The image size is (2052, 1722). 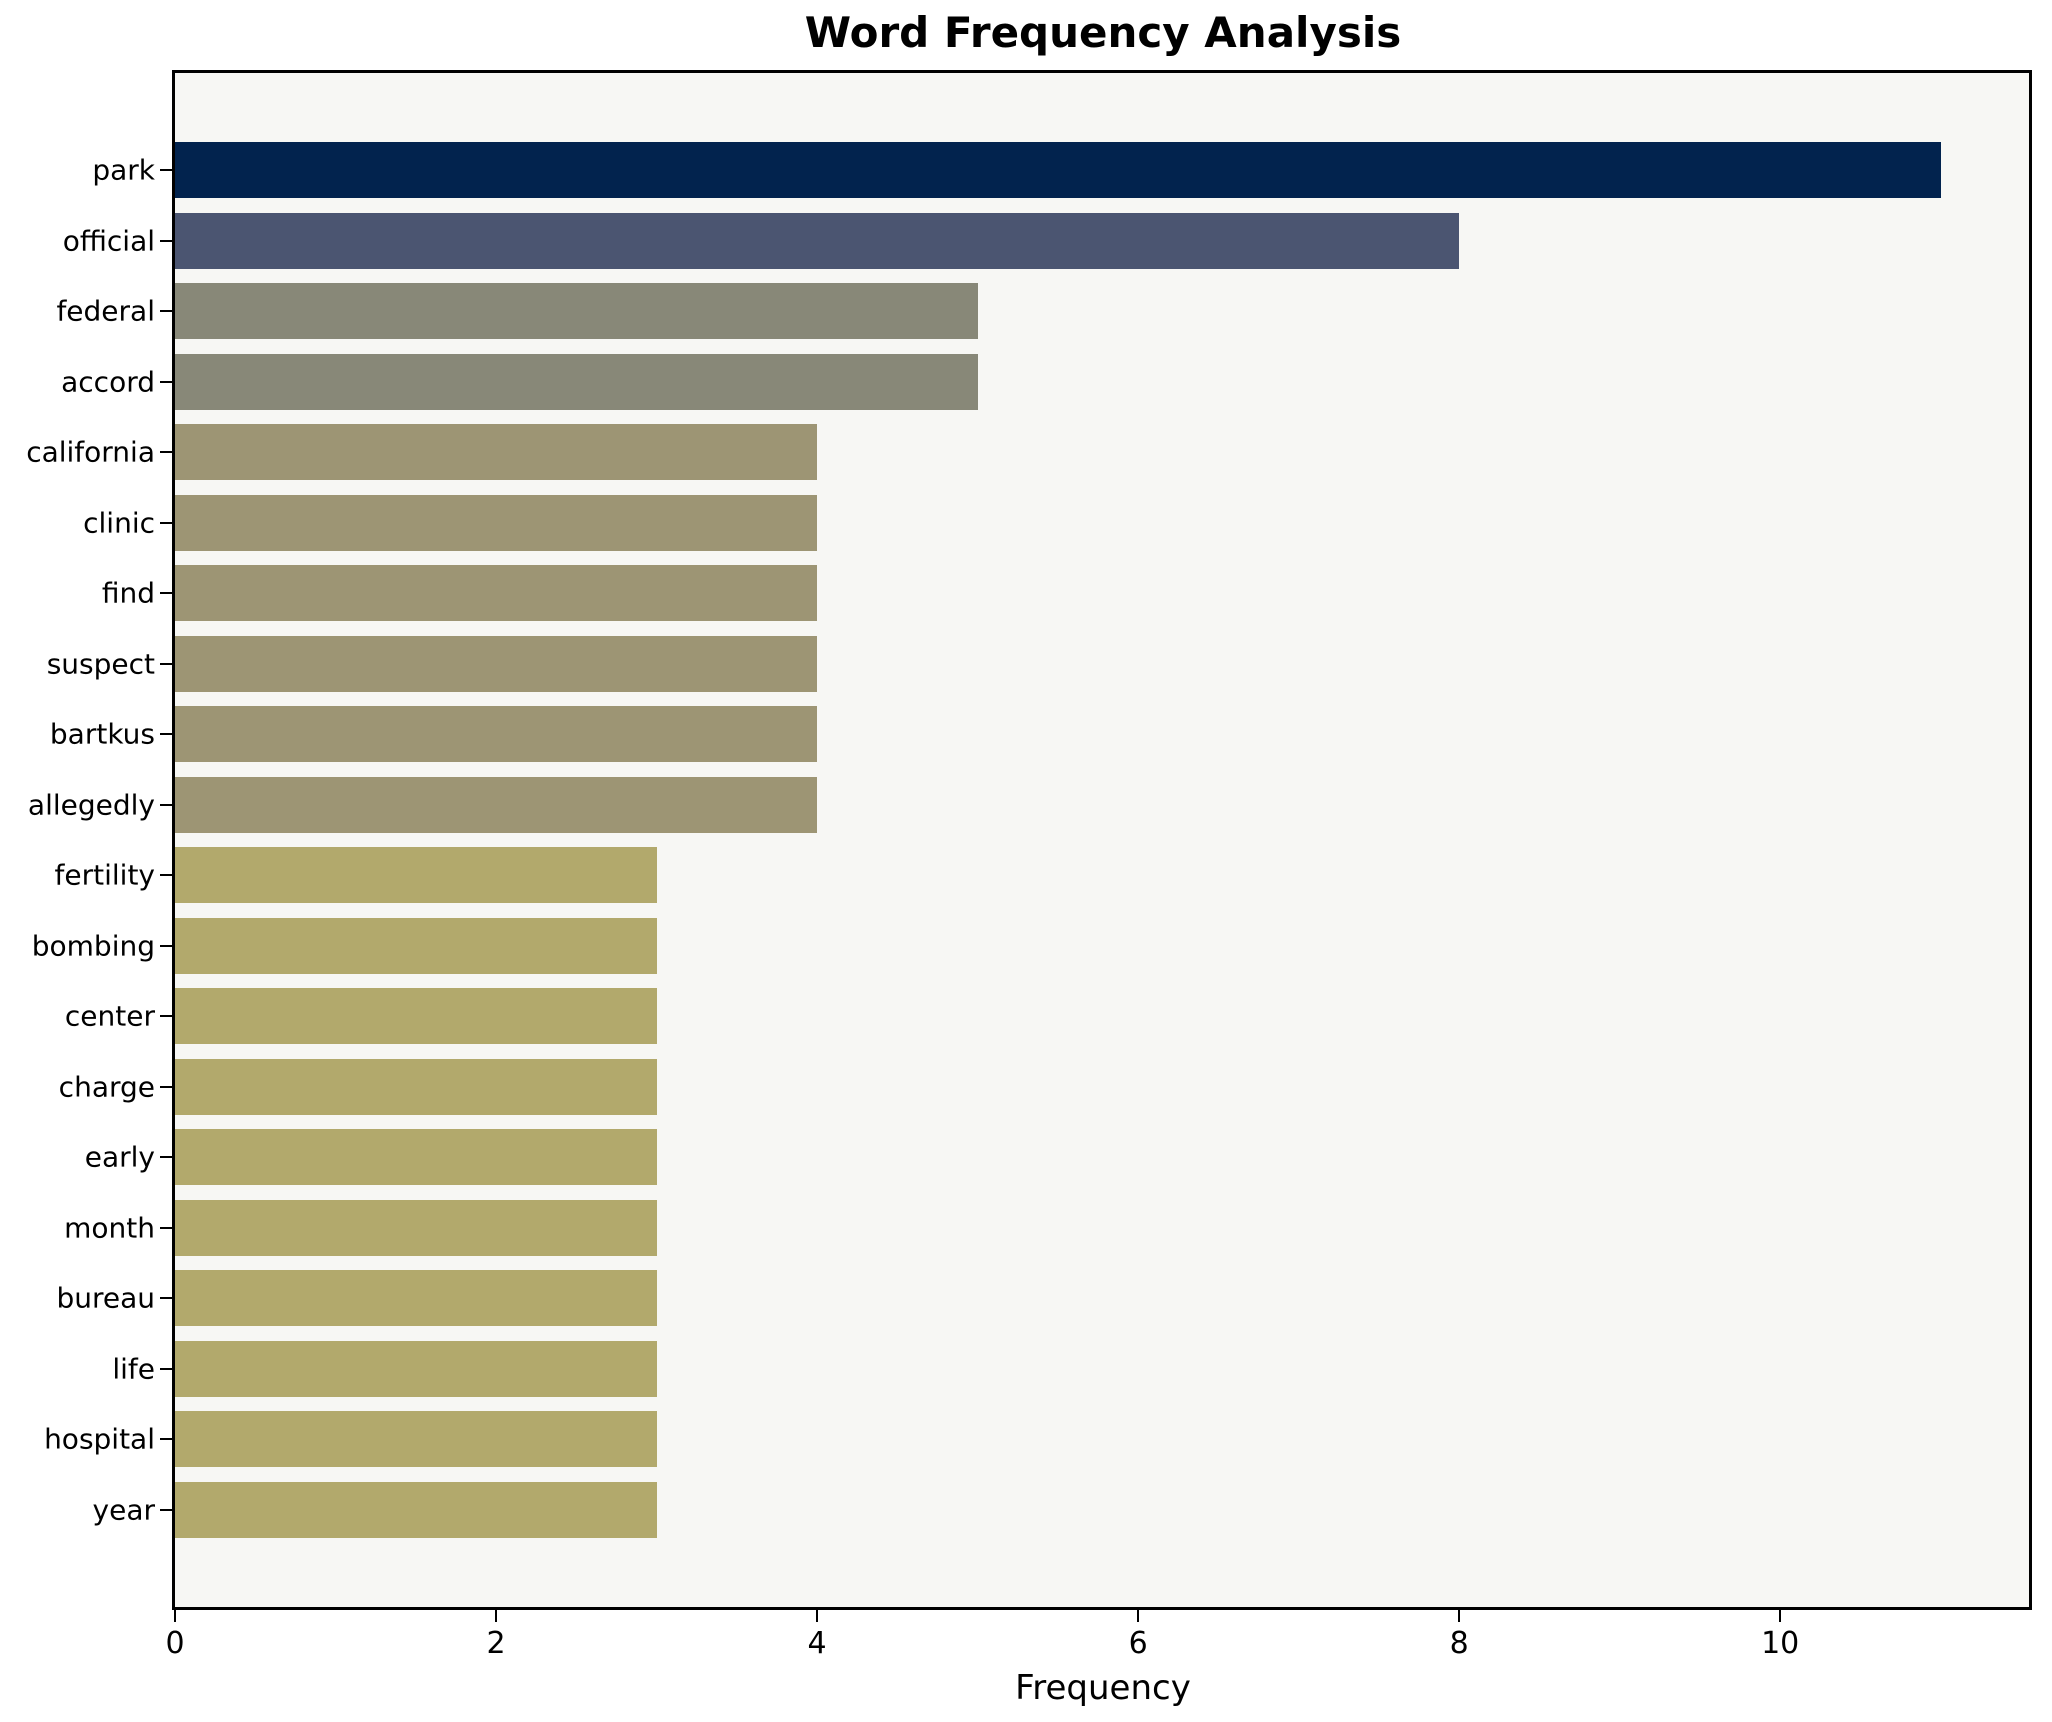 I want to click on bar-early, so click(x=416, y=1157).